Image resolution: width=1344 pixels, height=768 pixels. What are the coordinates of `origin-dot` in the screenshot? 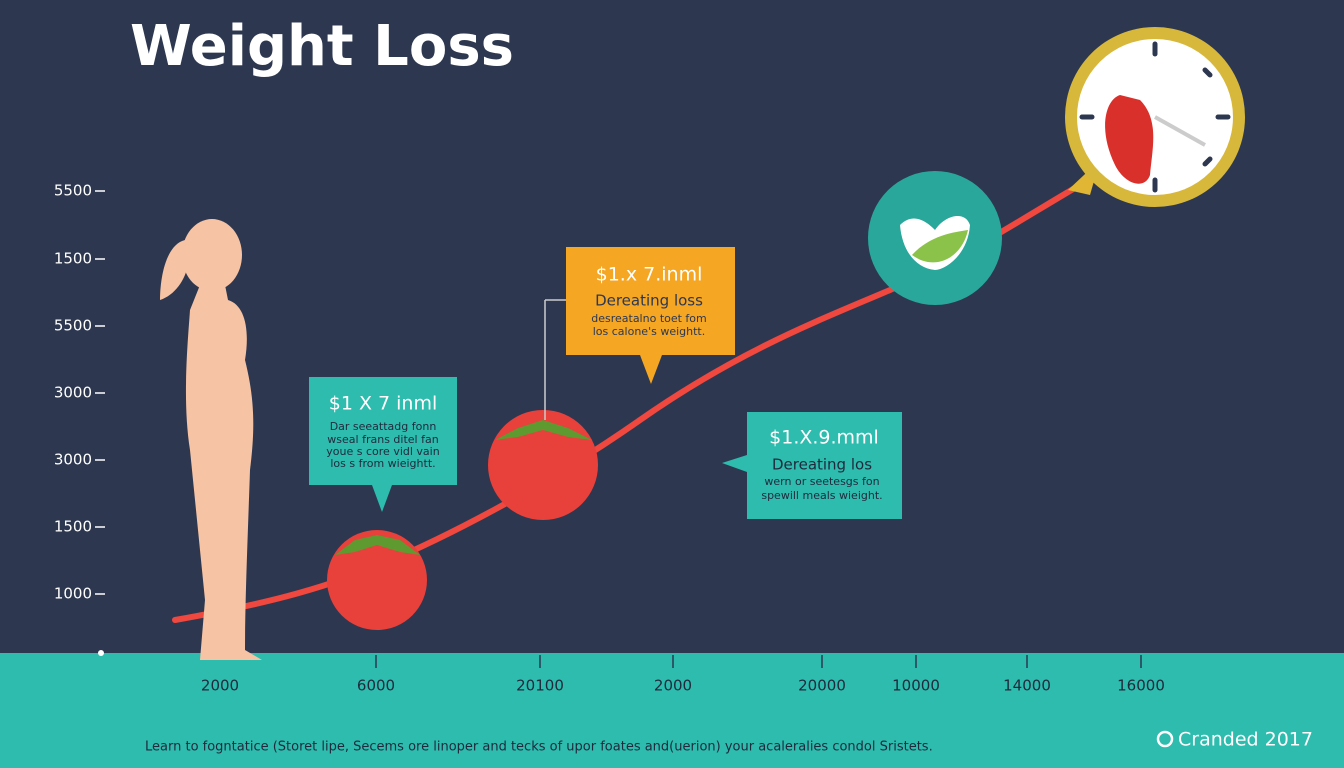 It's located at (101, 653).